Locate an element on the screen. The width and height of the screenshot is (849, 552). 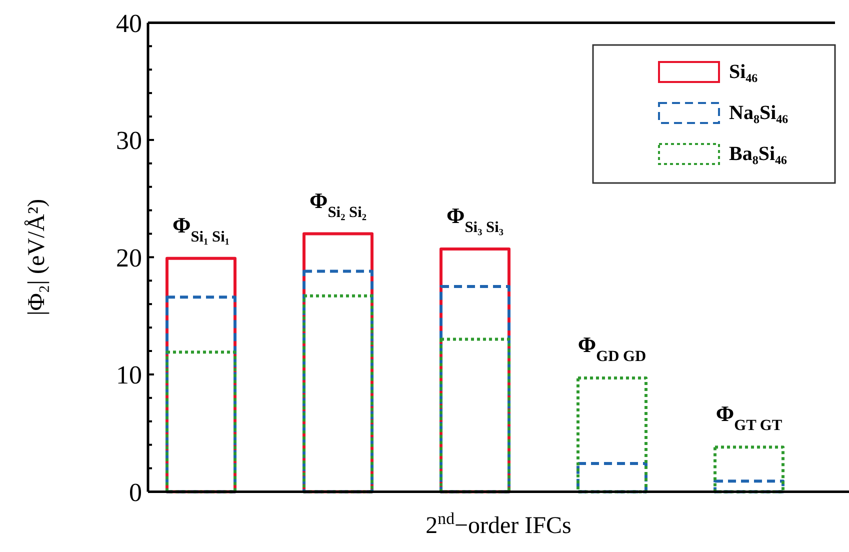
y-tick-label: 0 is located at coordinates (135, 492).